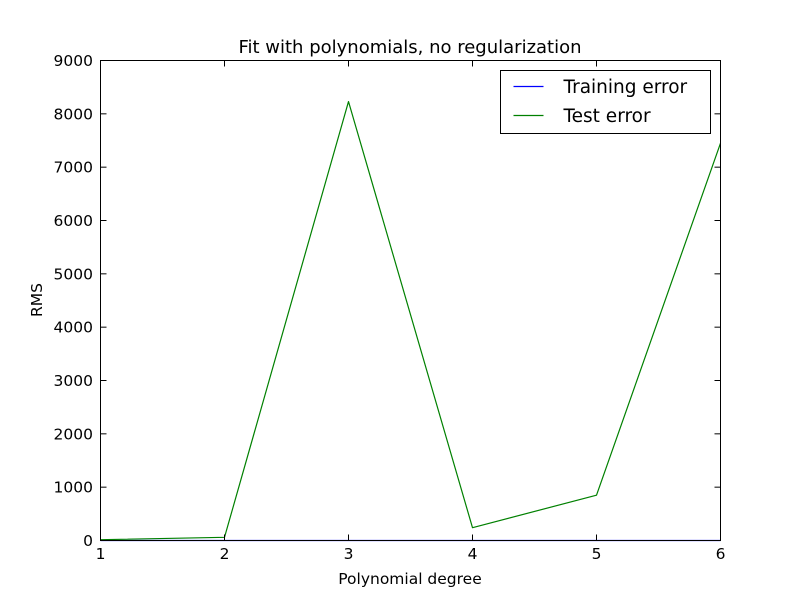  What do you see at coordinates (473, 554) in the screenshot?
I see `x-tick-label: 4` at bounding box center [473, 554].